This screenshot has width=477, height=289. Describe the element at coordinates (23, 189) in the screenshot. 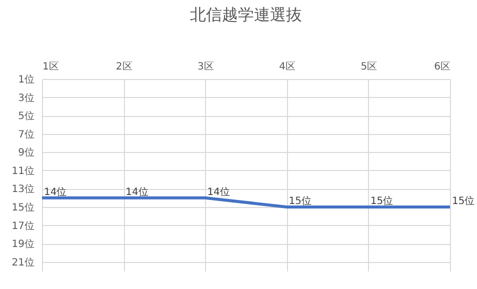

I see `y-tick-label: 13位` at that location.